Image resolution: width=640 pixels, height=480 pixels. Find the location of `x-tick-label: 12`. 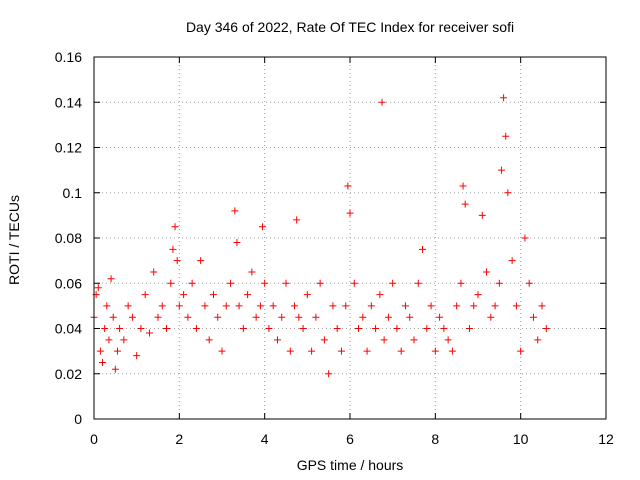

x-tick-label: 12 is located at coordinates (606, 439).